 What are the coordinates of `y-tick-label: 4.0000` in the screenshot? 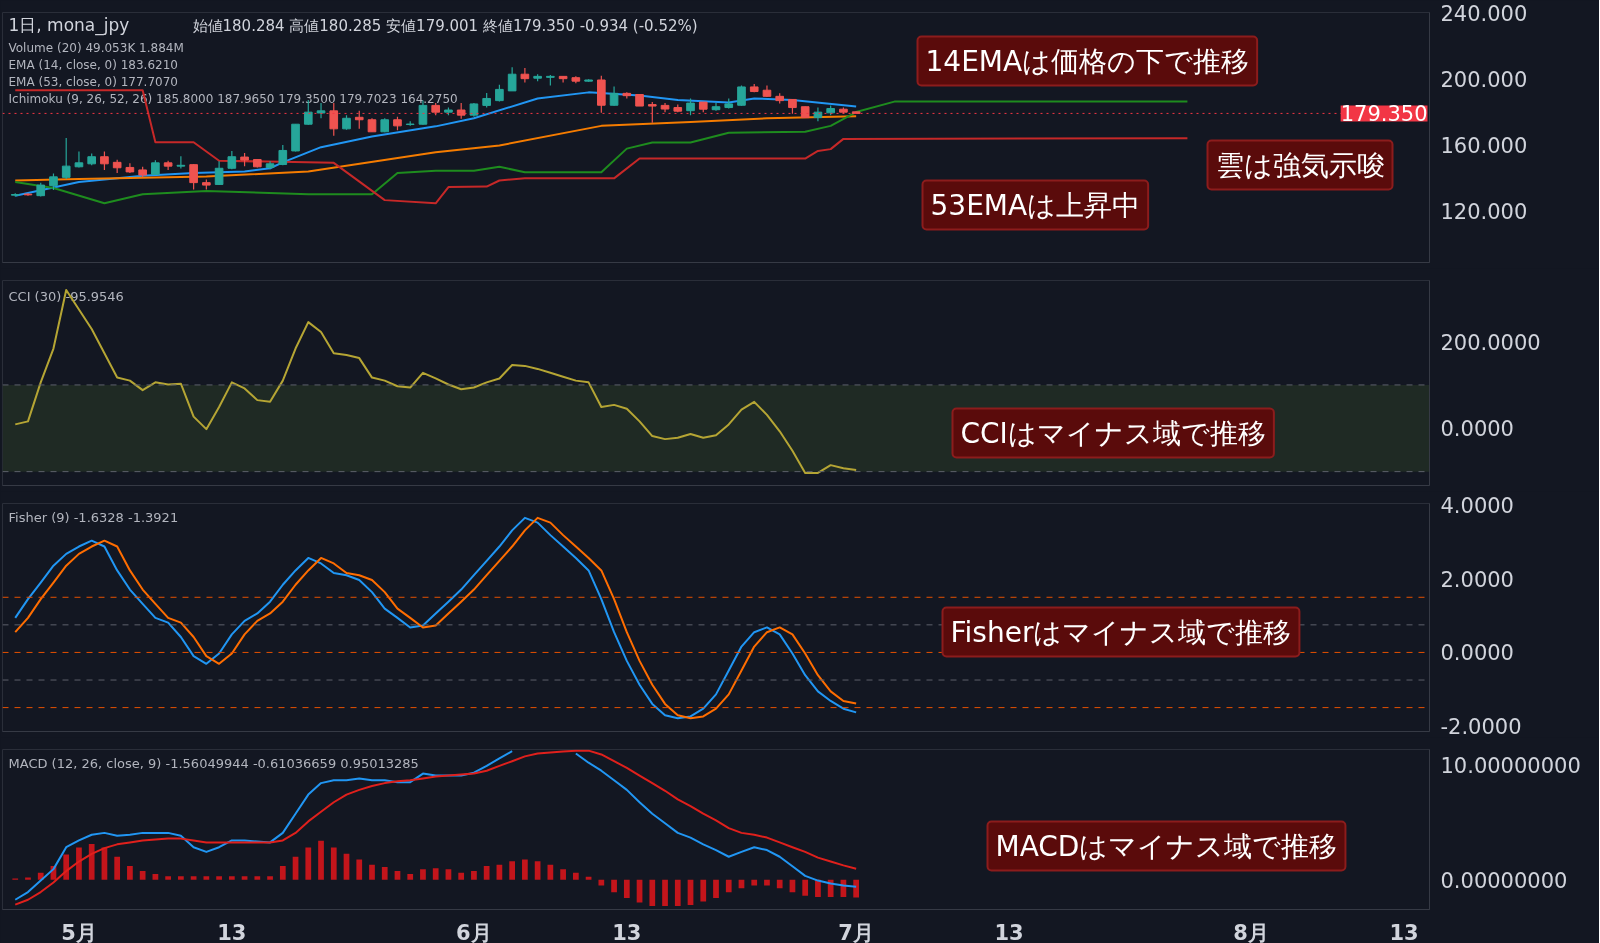 It's located at (1477, 506).